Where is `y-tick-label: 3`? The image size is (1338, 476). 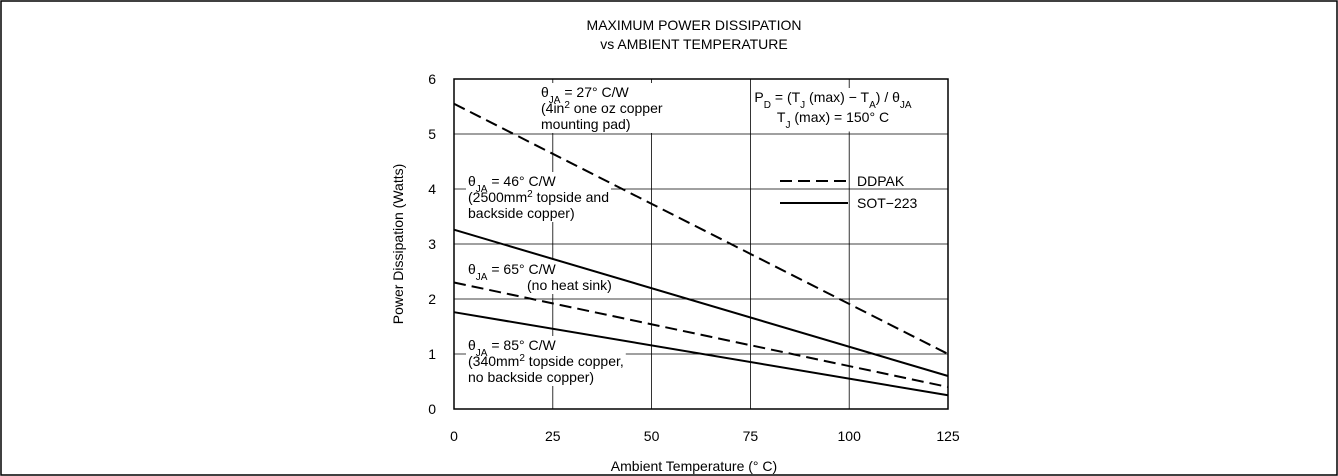
y-tick-label: 3 is located at coordinates (432, 244).